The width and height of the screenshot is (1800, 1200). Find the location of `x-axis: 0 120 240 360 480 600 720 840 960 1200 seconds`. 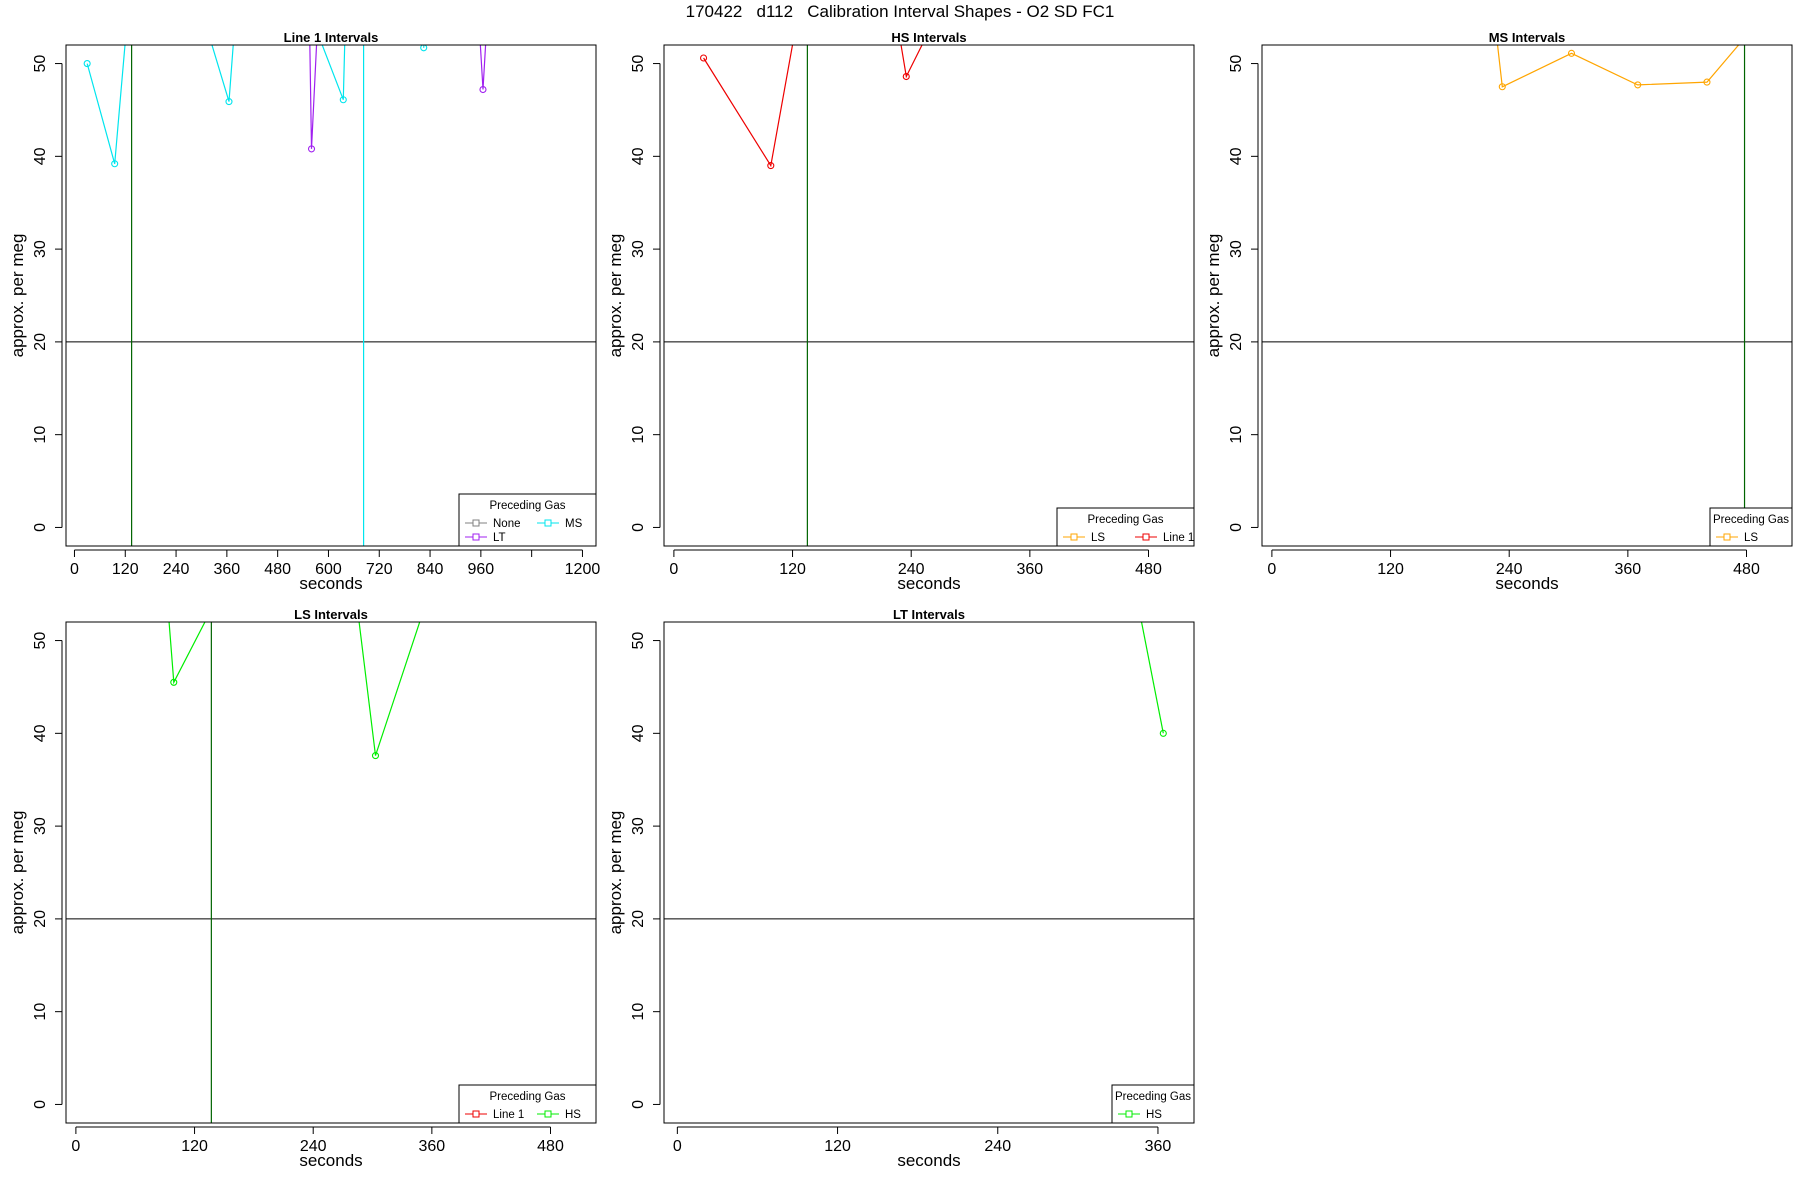

x-axis: 0 120 240 360 480 600 720 840 960 1200 seconds is located at coordinates (335, 571).